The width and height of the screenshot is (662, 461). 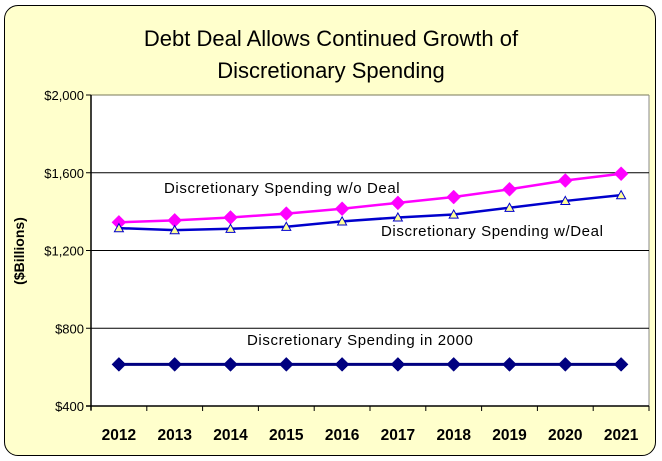 I want to click on point-0-2015, so click(x=286, y=213).